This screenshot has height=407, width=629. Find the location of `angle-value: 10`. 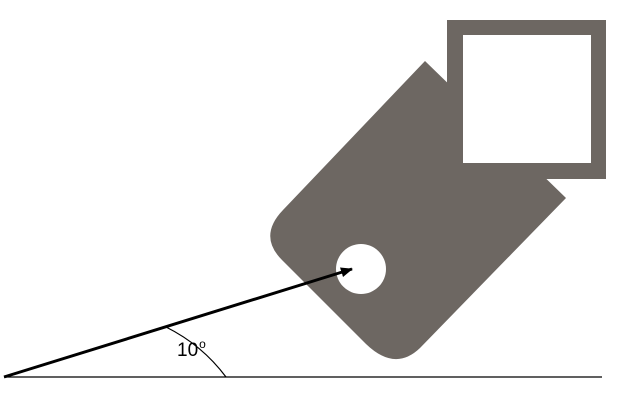

angle-value: 10 is located at coordinates (188, 350).